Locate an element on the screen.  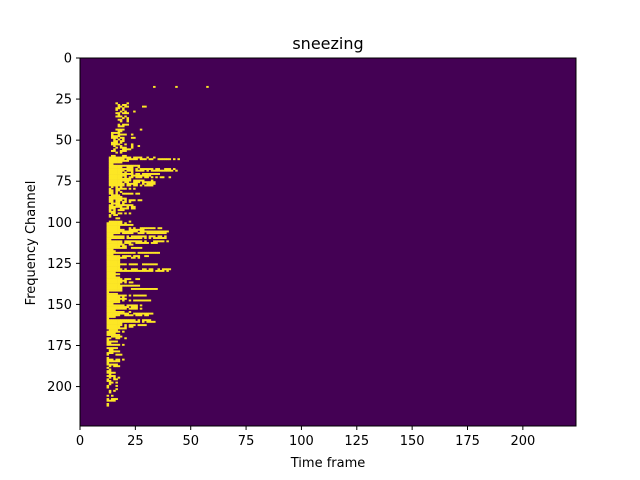
y-axis-label: Frequency Channel is located at coordinates (31, 243).